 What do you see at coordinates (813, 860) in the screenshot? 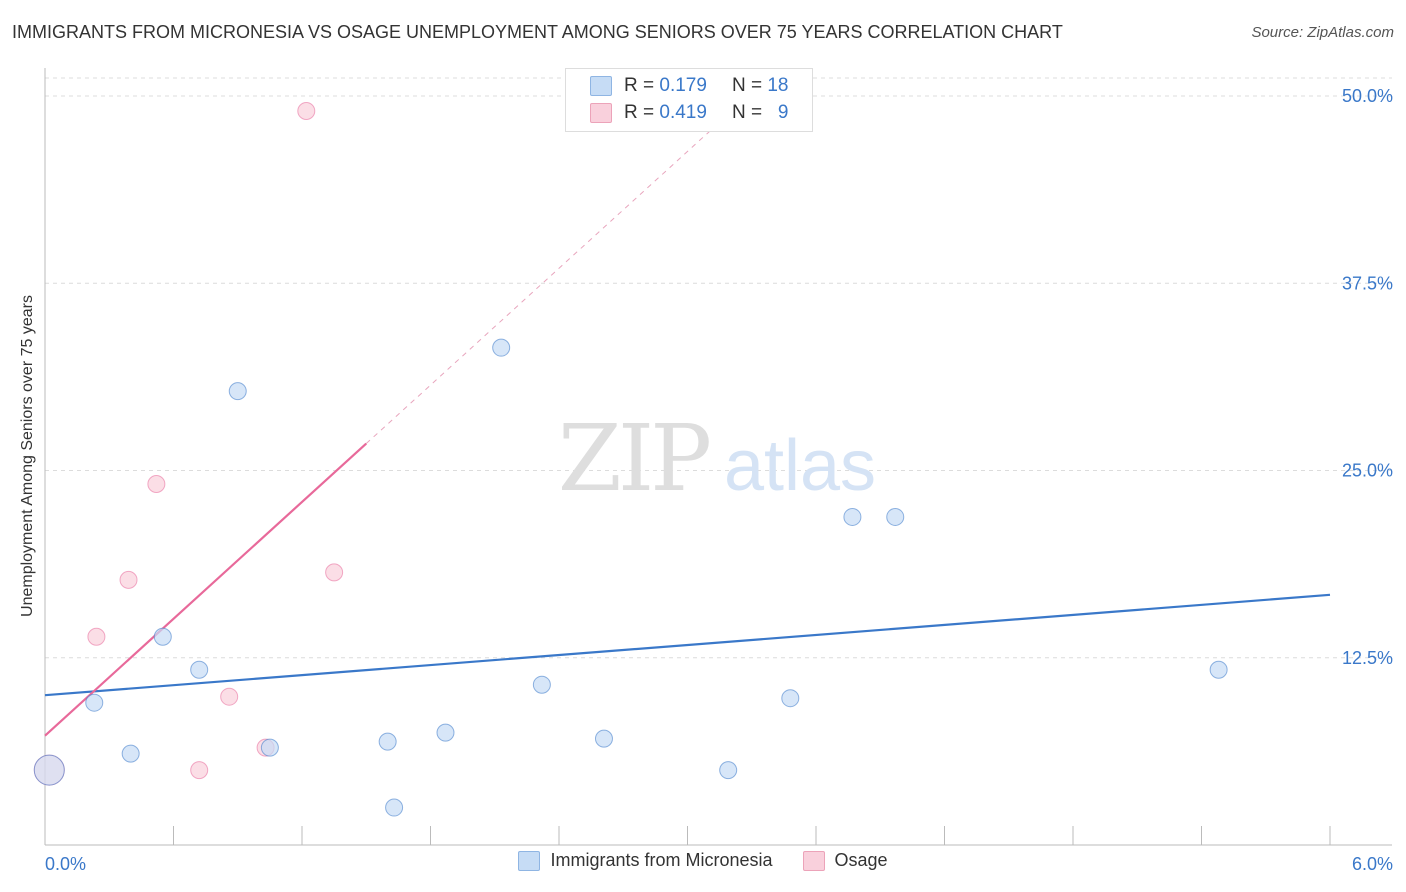
I see `series-swatch-osage` at bounding box center [813, 860].